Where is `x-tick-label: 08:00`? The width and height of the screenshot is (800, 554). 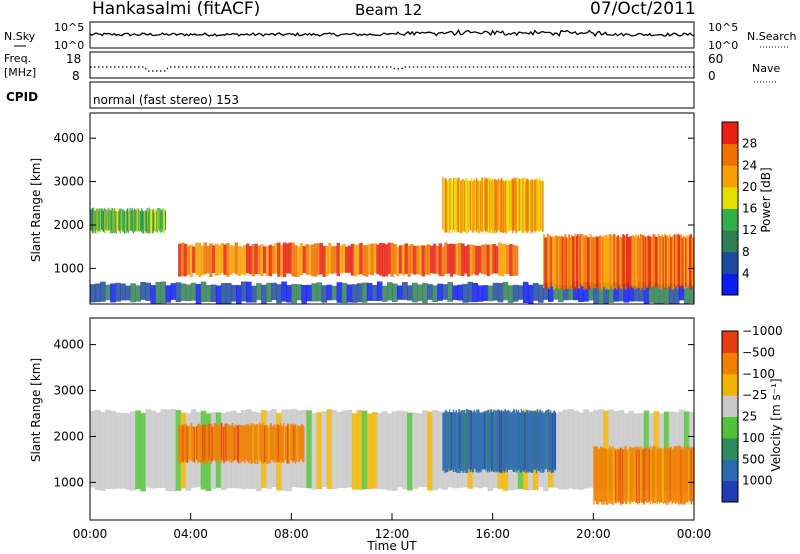 x-tick-label: 08:00 is located at coordinates (291, 534).